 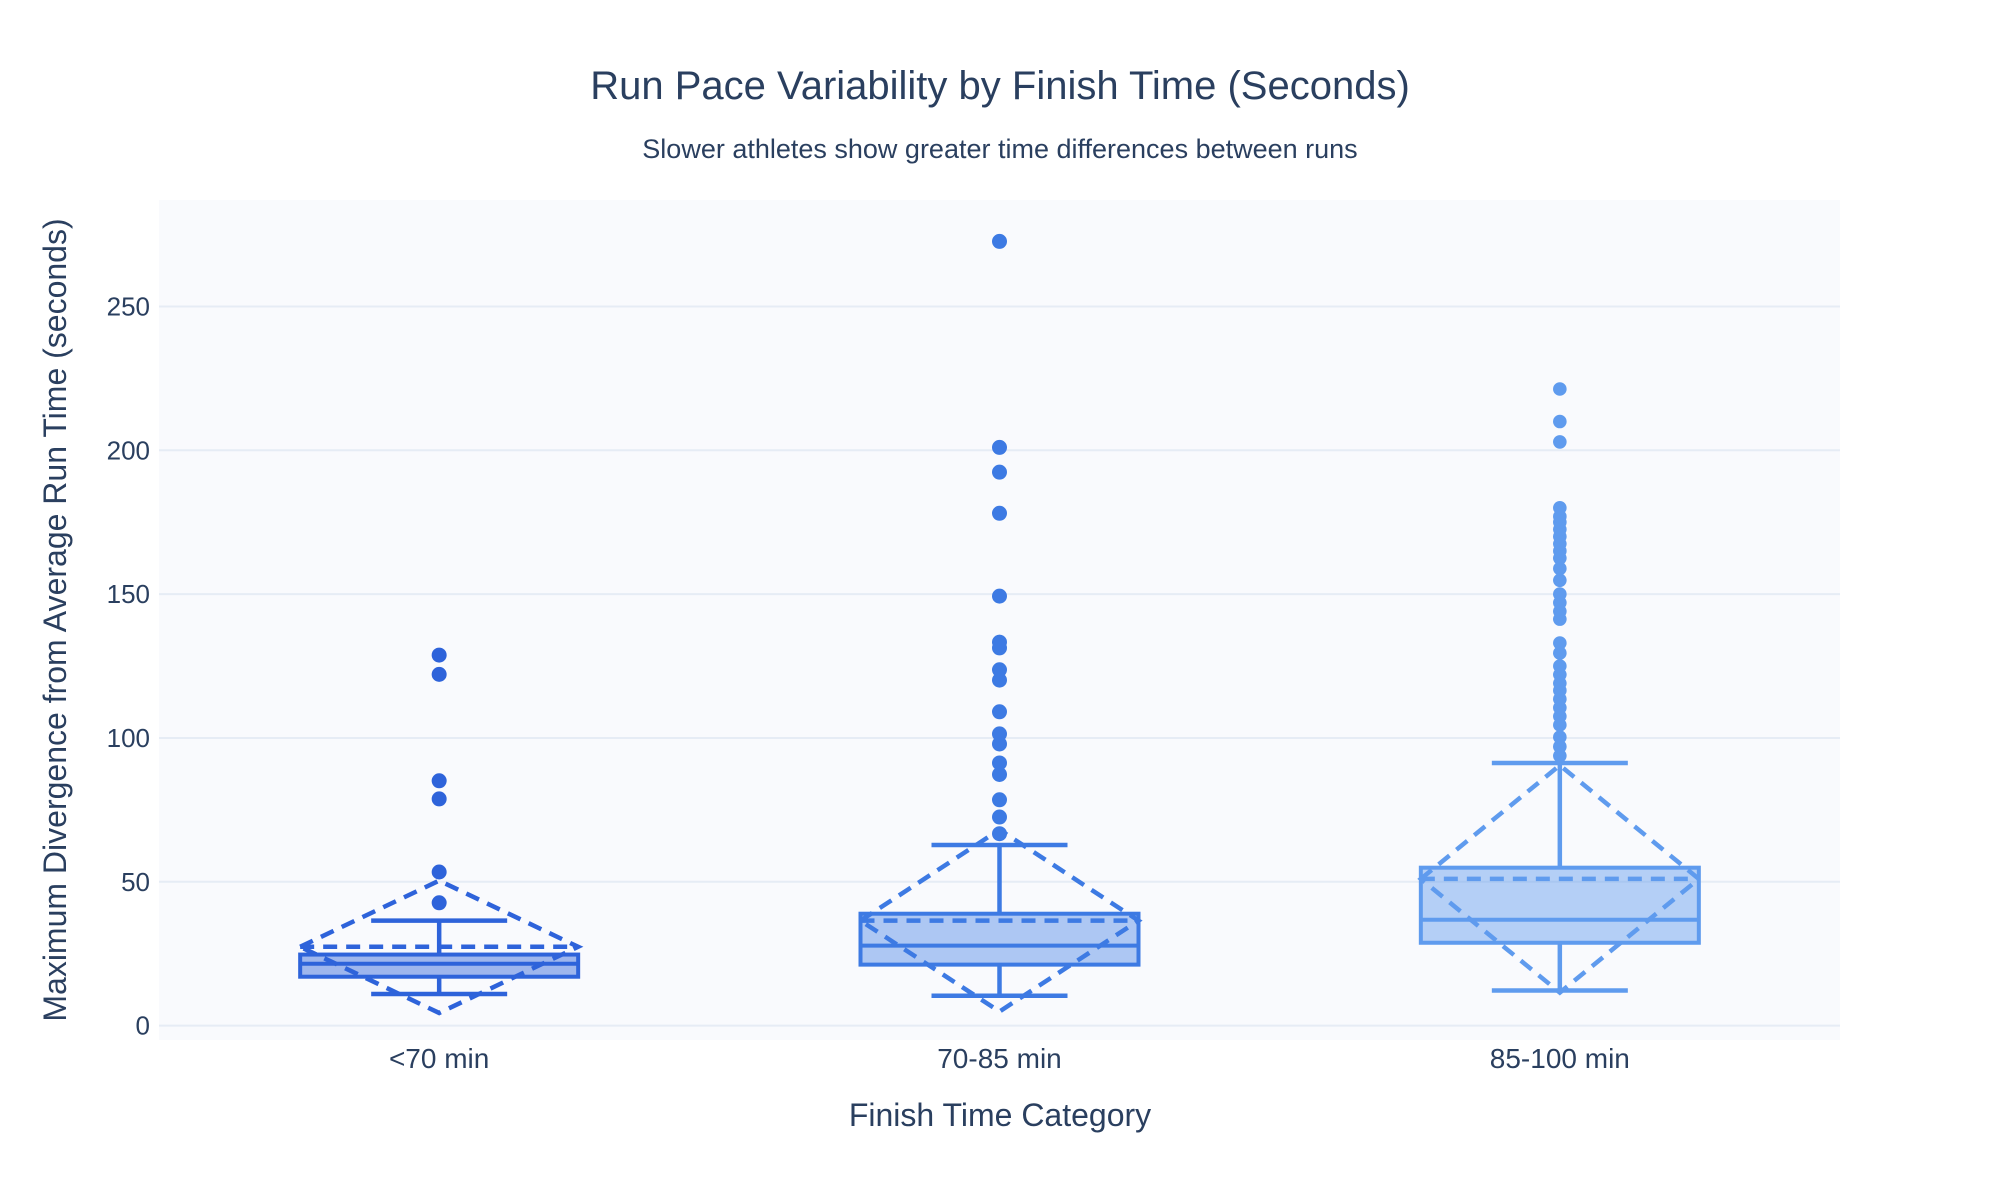 I want to click on y-tick-label: 50, so click(x=135, y=882).